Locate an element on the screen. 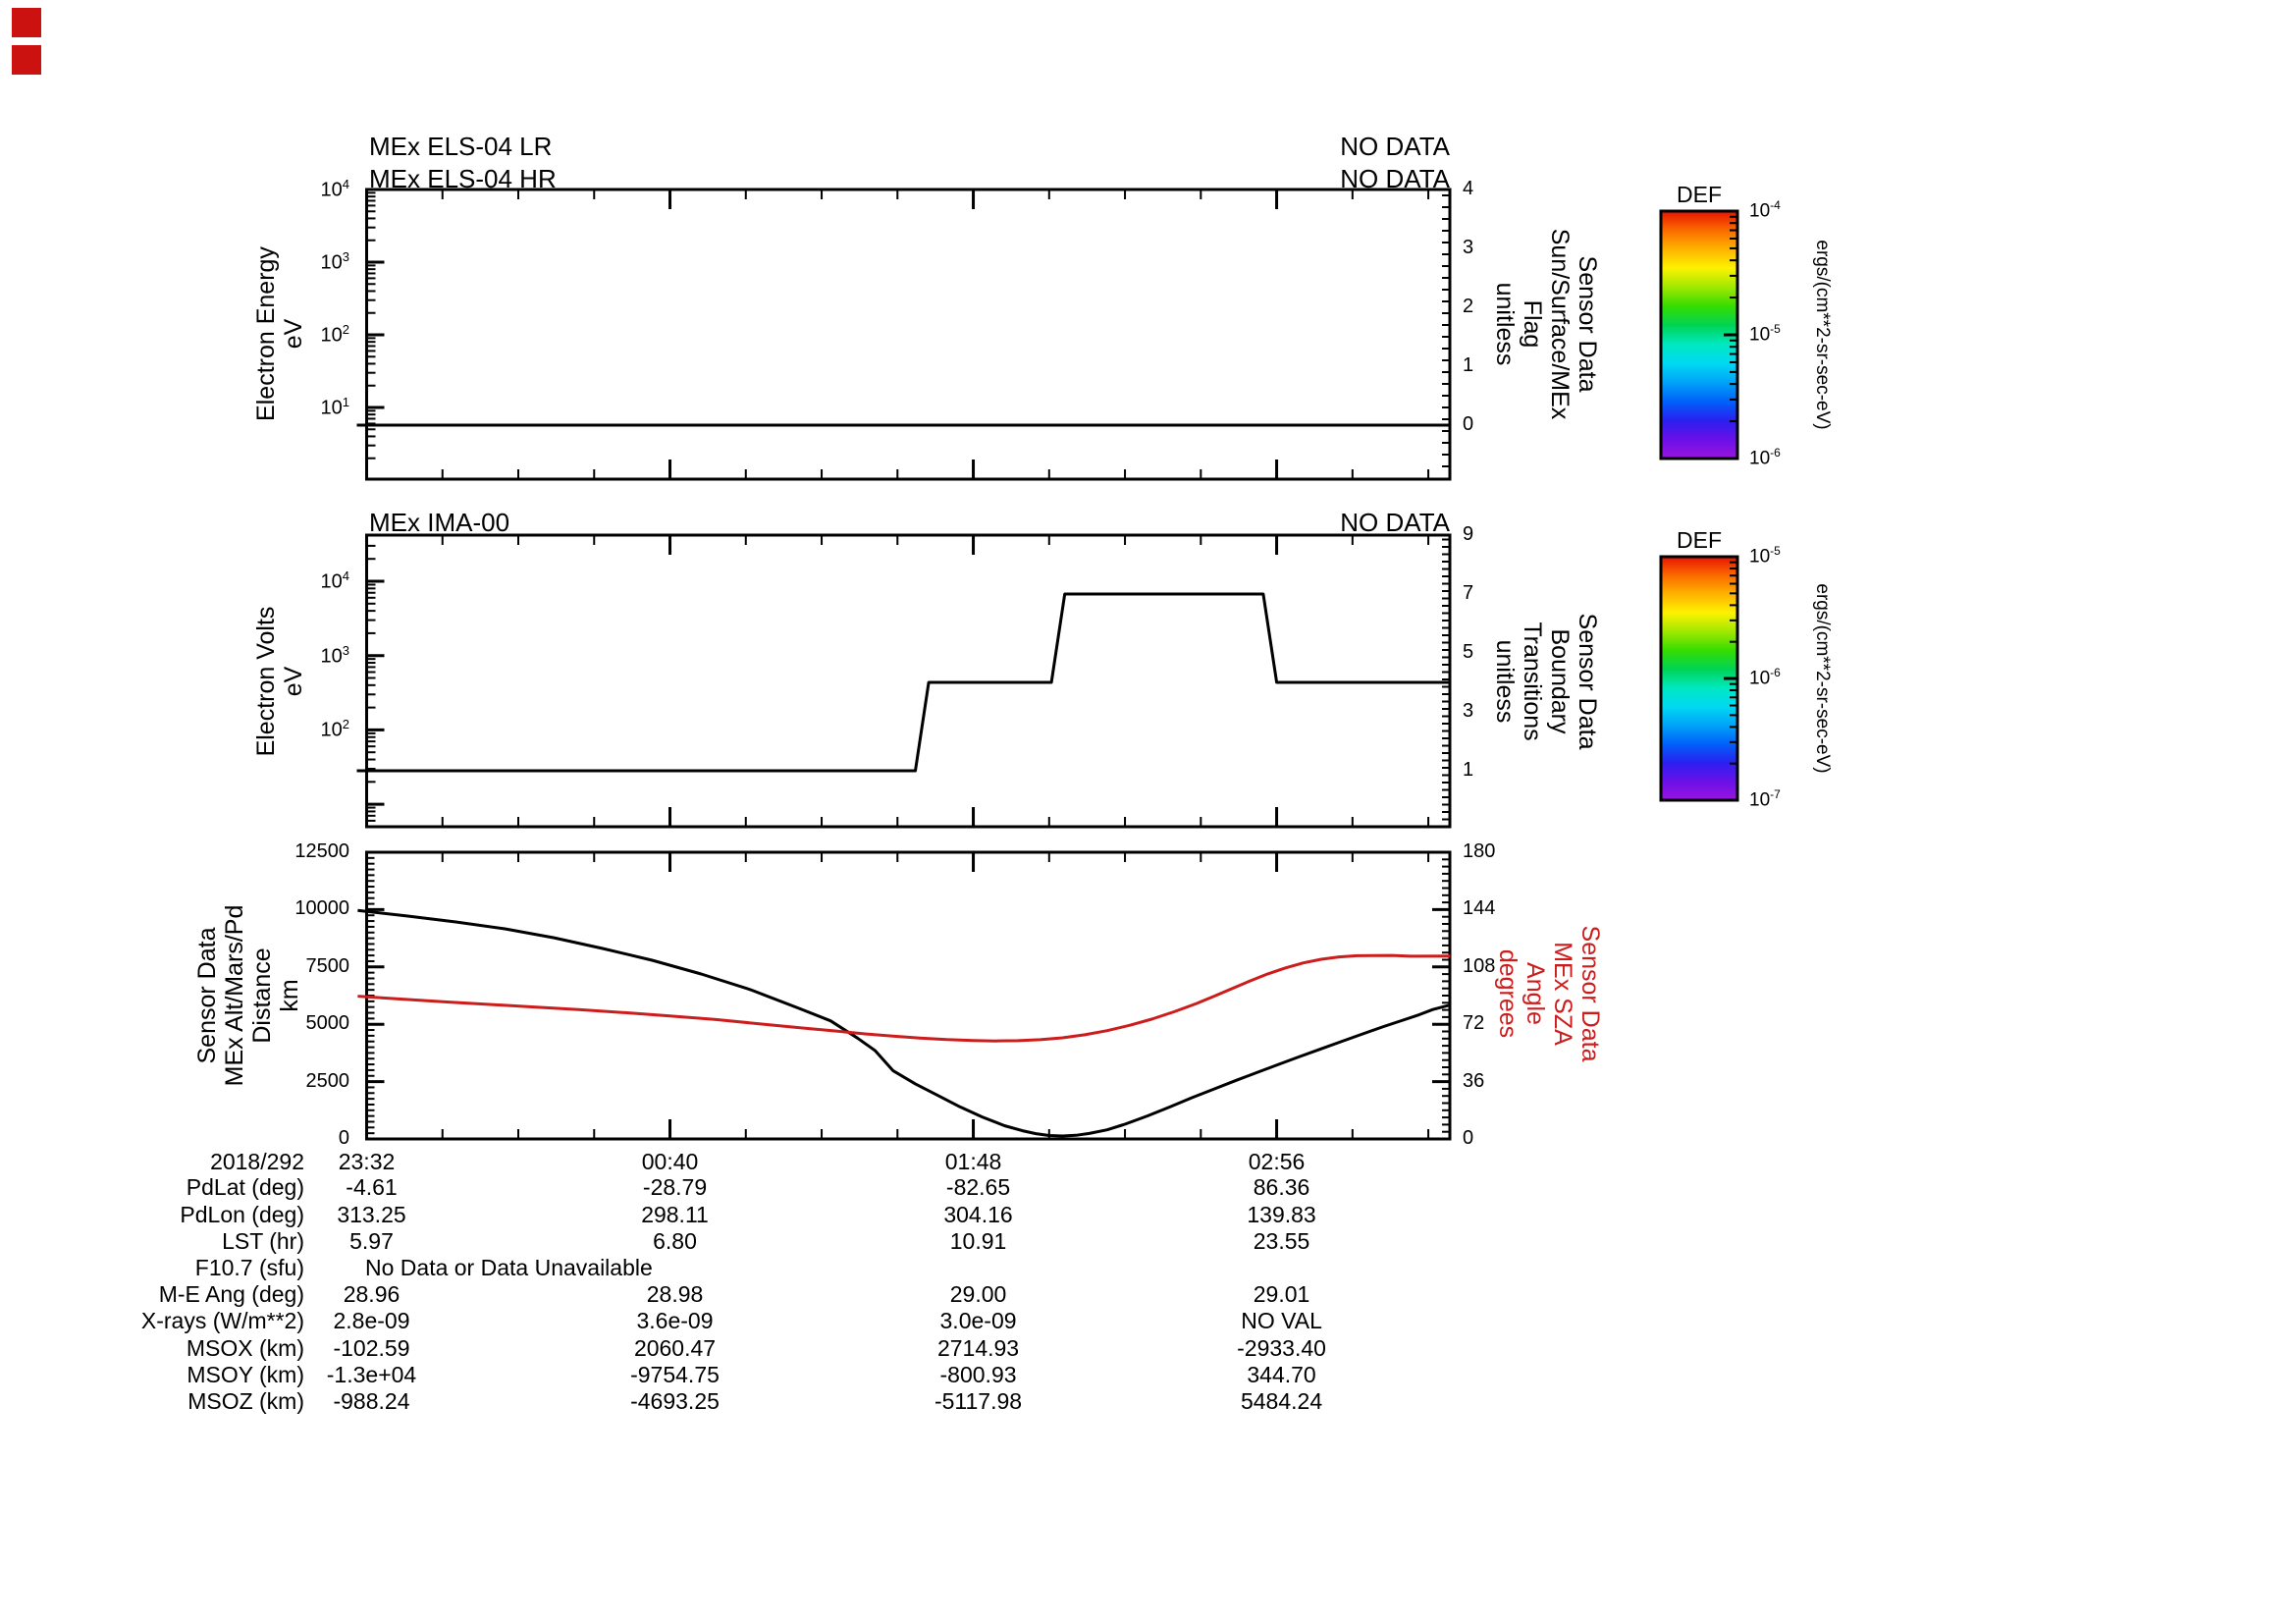  table-cell: 2714.93 is located at coordinates (978, 1348).